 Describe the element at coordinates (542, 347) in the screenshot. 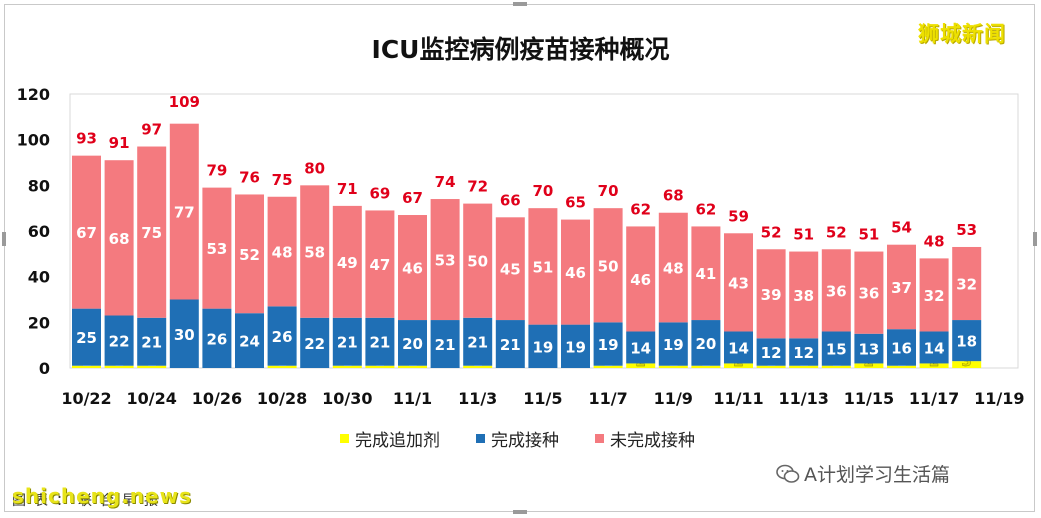

I see `data-label-full: 19` at that location.